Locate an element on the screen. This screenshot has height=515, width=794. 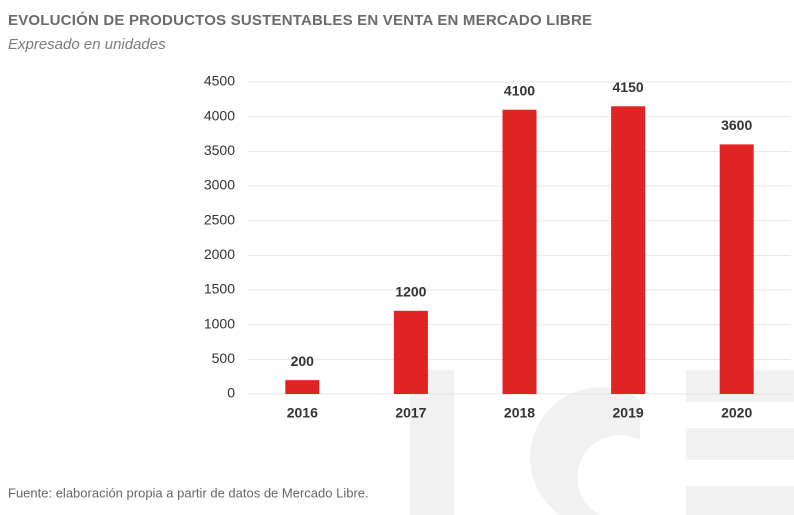
y-tick-label: 0 is located at coordinates (231, 393).